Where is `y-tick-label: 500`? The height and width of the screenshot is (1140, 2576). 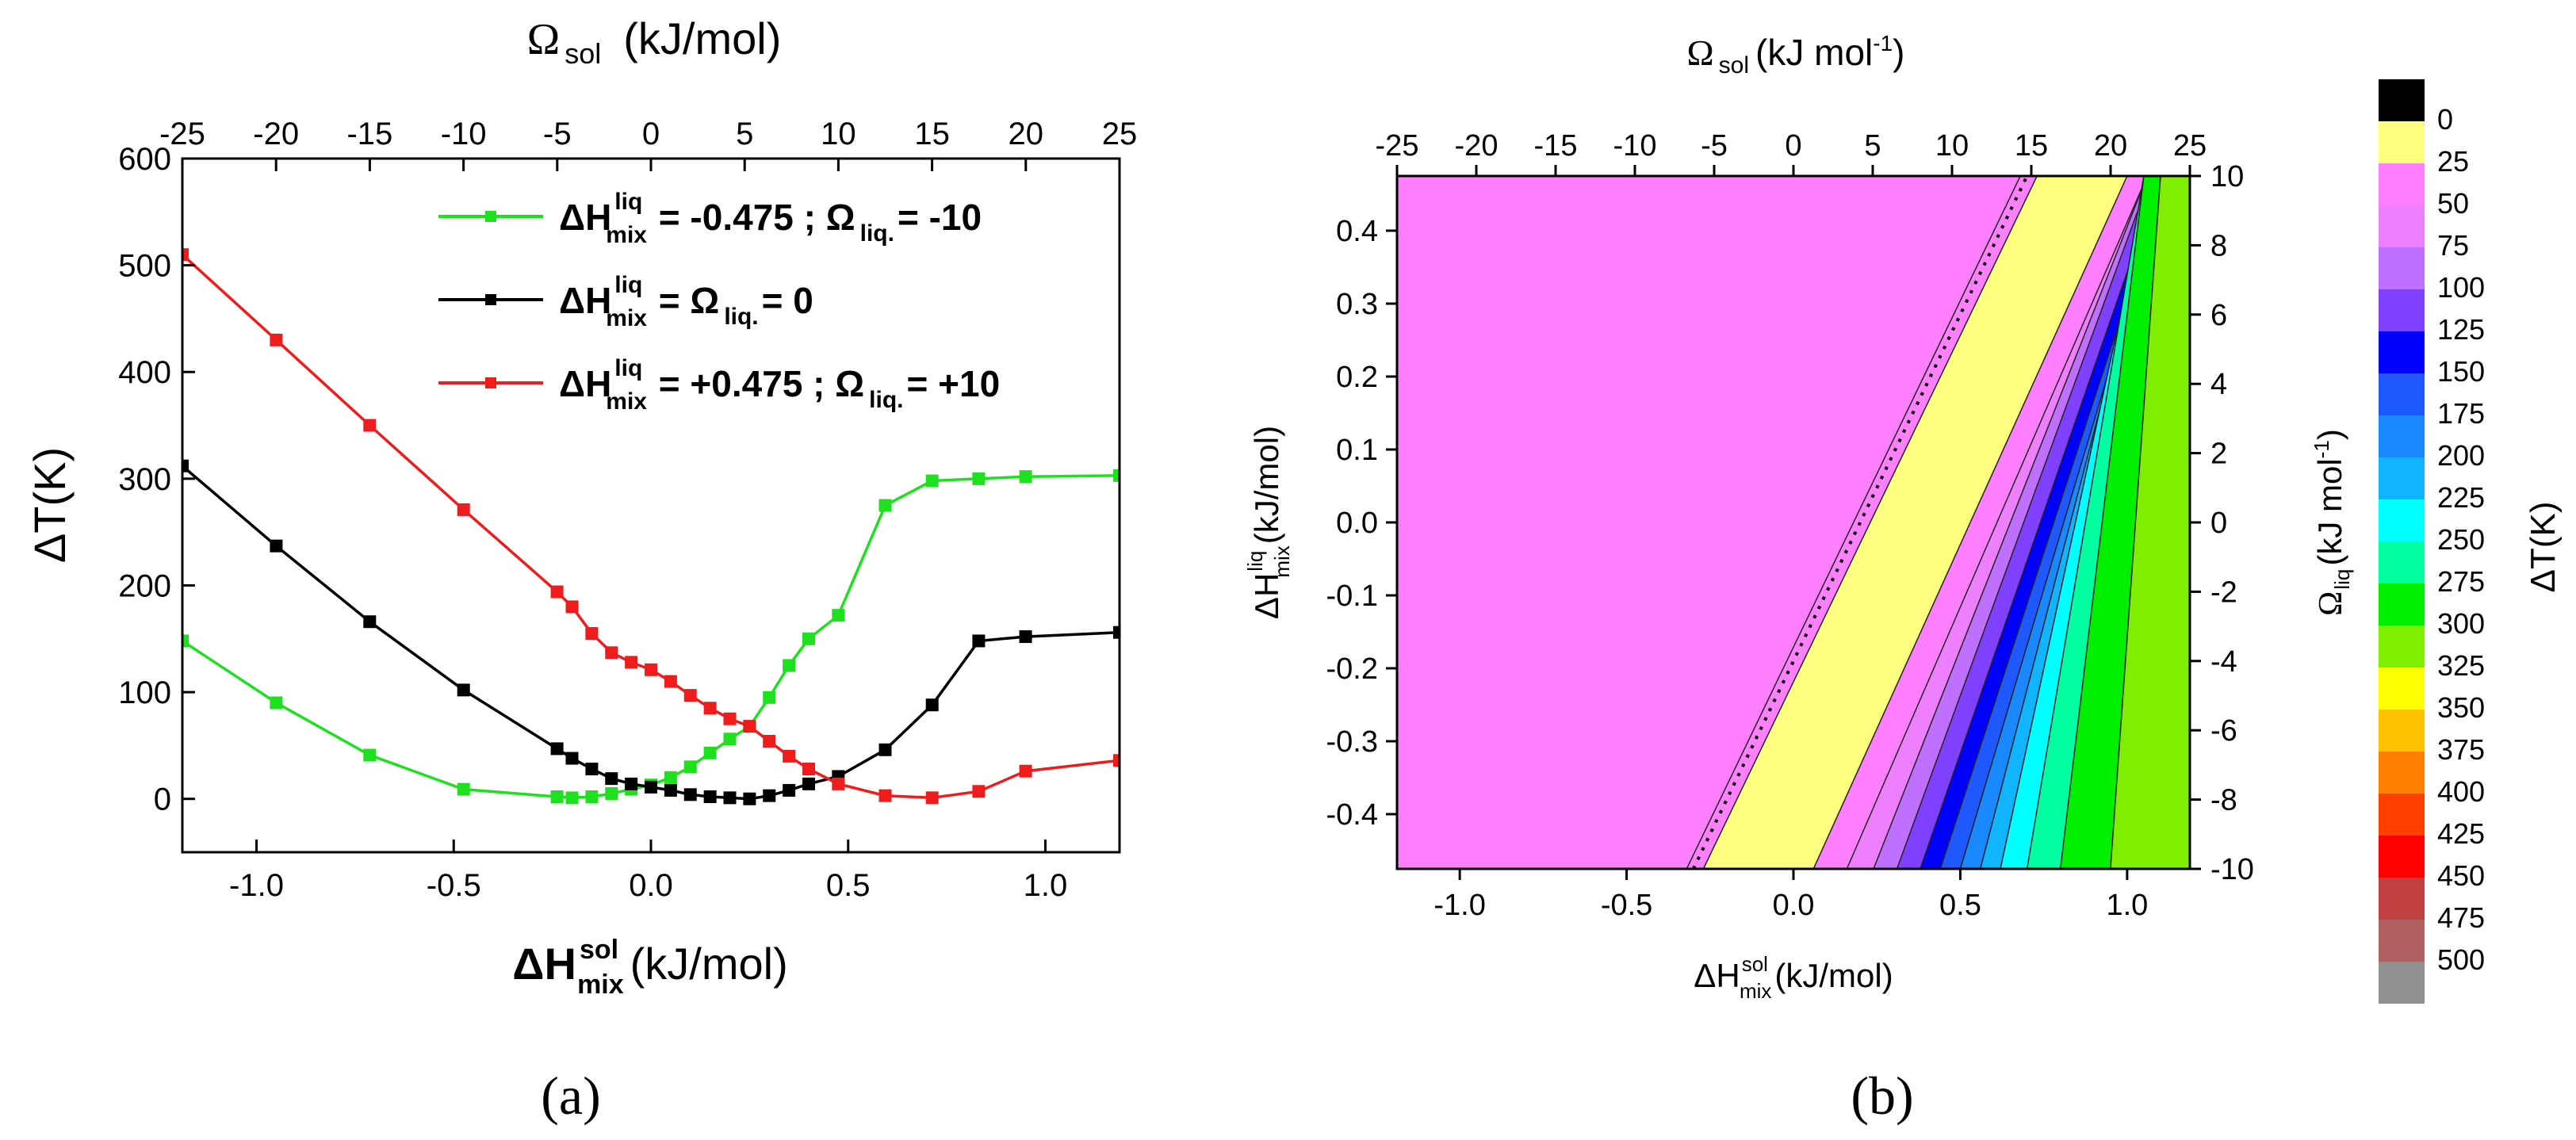 y-tick-label: 500 is located at coordinates (144, 266).